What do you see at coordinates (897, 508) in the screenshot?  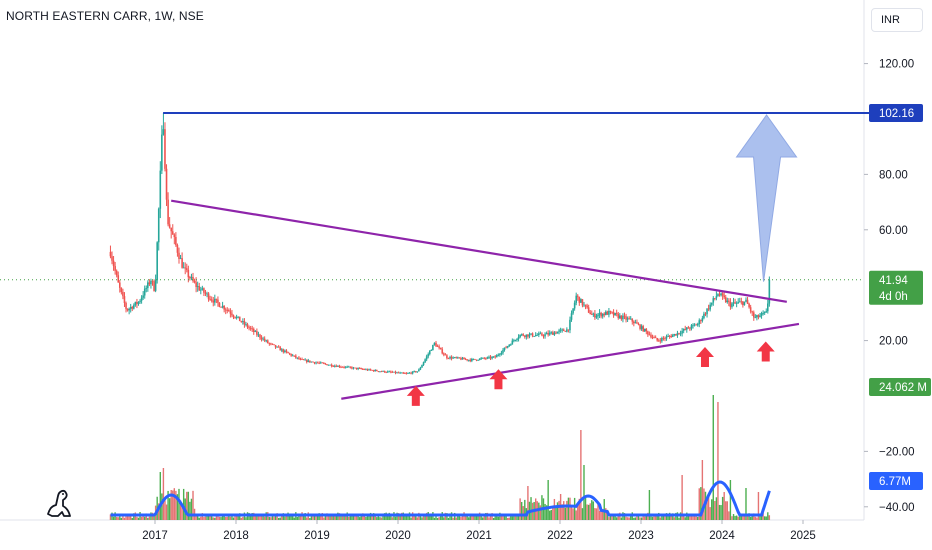 I see `price-tick-label: −40.00` at bounding box center [897, 508].